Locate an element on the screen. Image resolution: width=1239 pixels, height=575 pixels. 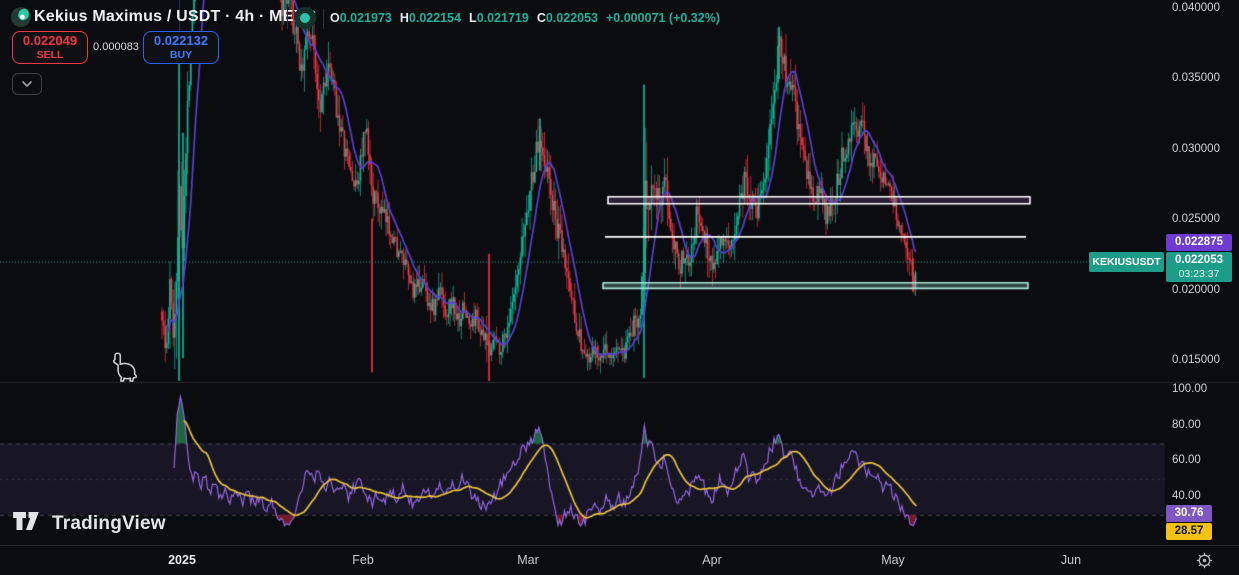
status-dot-icon is located at coordinates (305, 18).